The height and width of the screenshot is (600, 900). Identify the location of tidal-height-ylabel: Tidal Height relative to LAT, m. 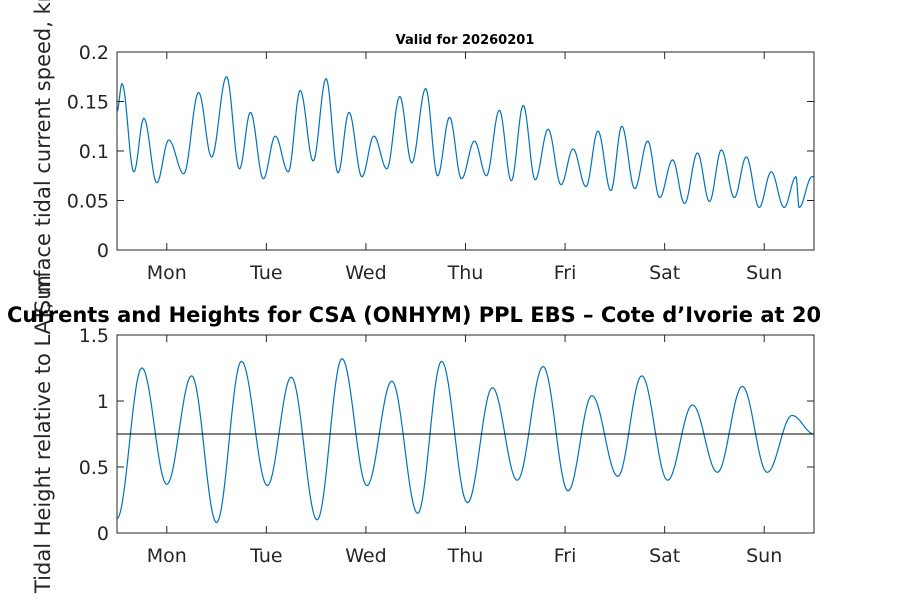
(43, 434).